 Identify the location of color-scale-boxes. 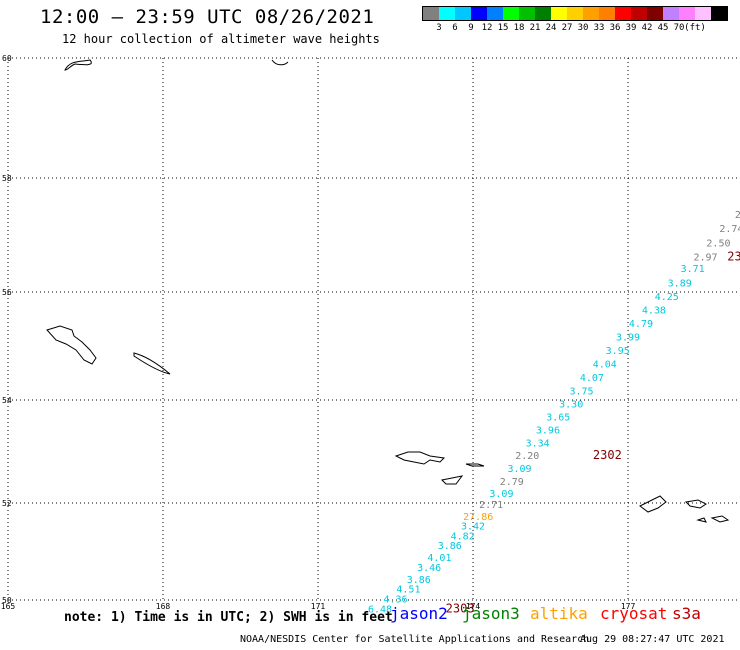
(575, 13).